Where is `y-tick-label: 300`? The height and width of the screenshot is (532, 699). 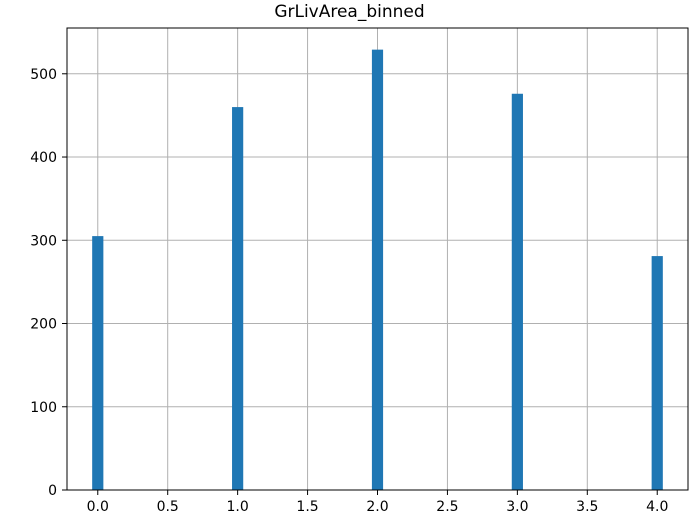 y-tick-label: 300 is located at coordinates (43, 241).